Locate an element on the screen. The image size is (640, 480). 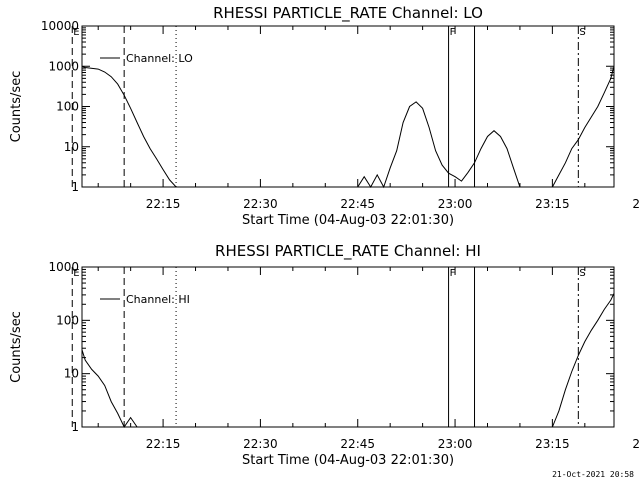
legend-label: Channel: HI is located at coordinates (158, 299).